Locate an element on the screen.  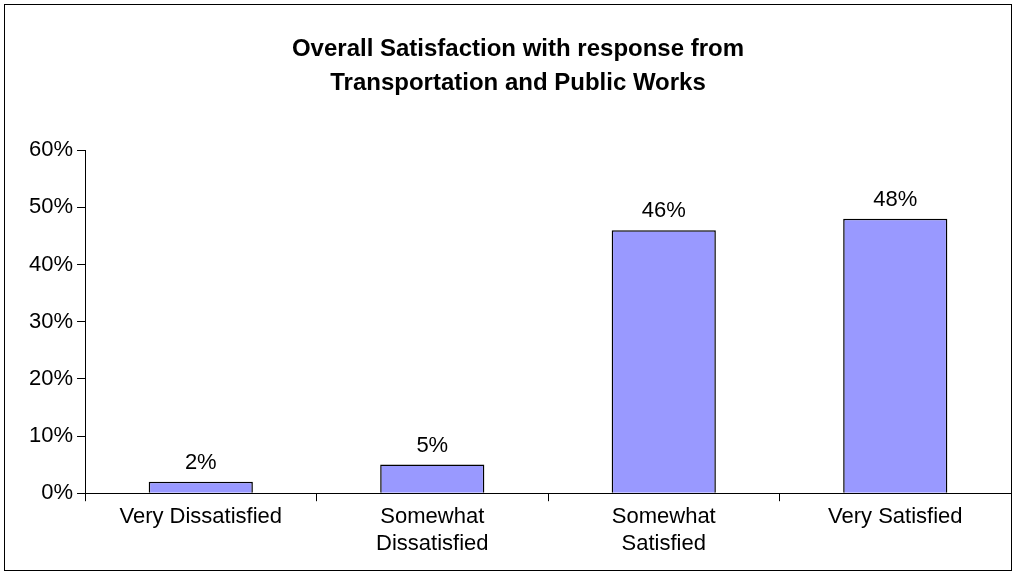
y-tick-label: 40% is located at coordinates (51, 263).